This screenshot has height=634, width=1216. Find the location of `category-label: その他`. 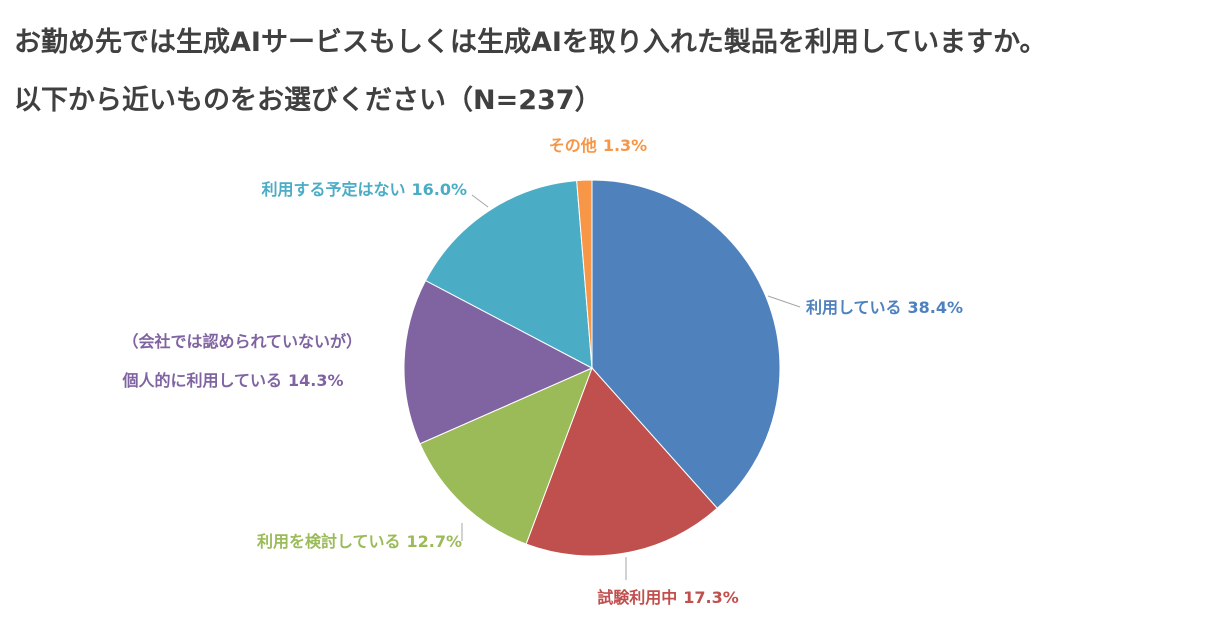

category-label: その他 is located at coordinates (572, 145).